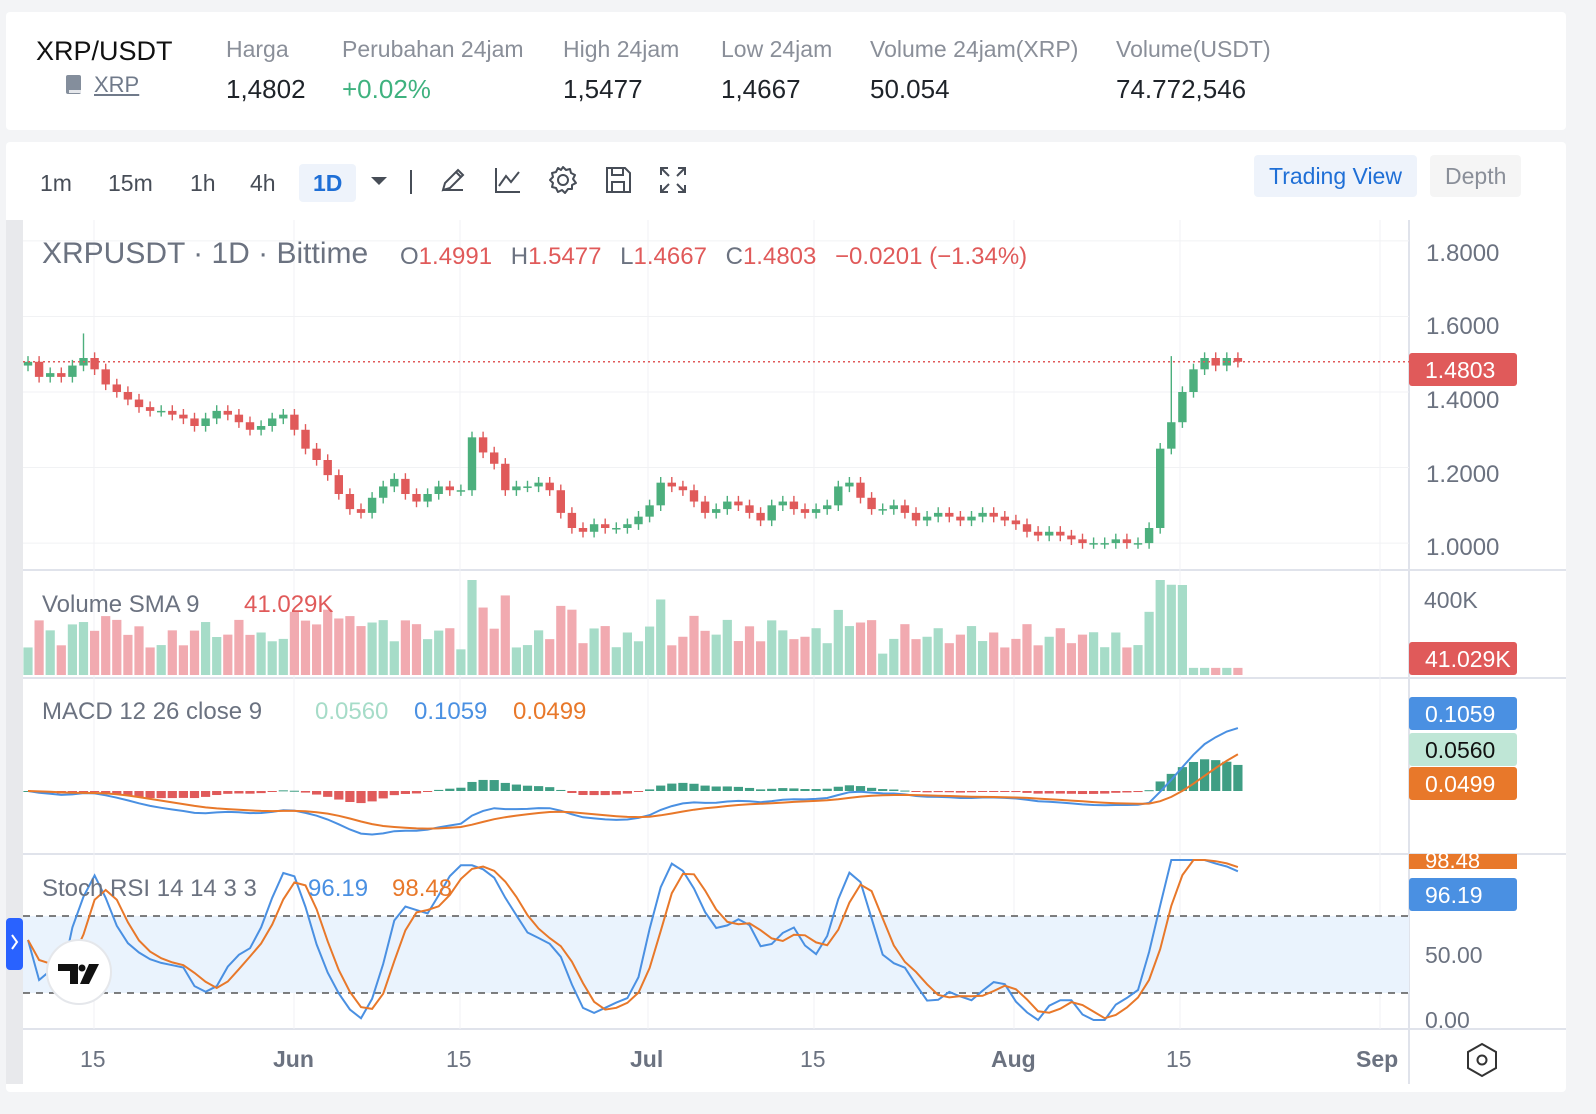  What do you see at coordinates (263, 183) in the screenshot?
I see `timeframe-4h: 4h` at bounding box center [263, 183].